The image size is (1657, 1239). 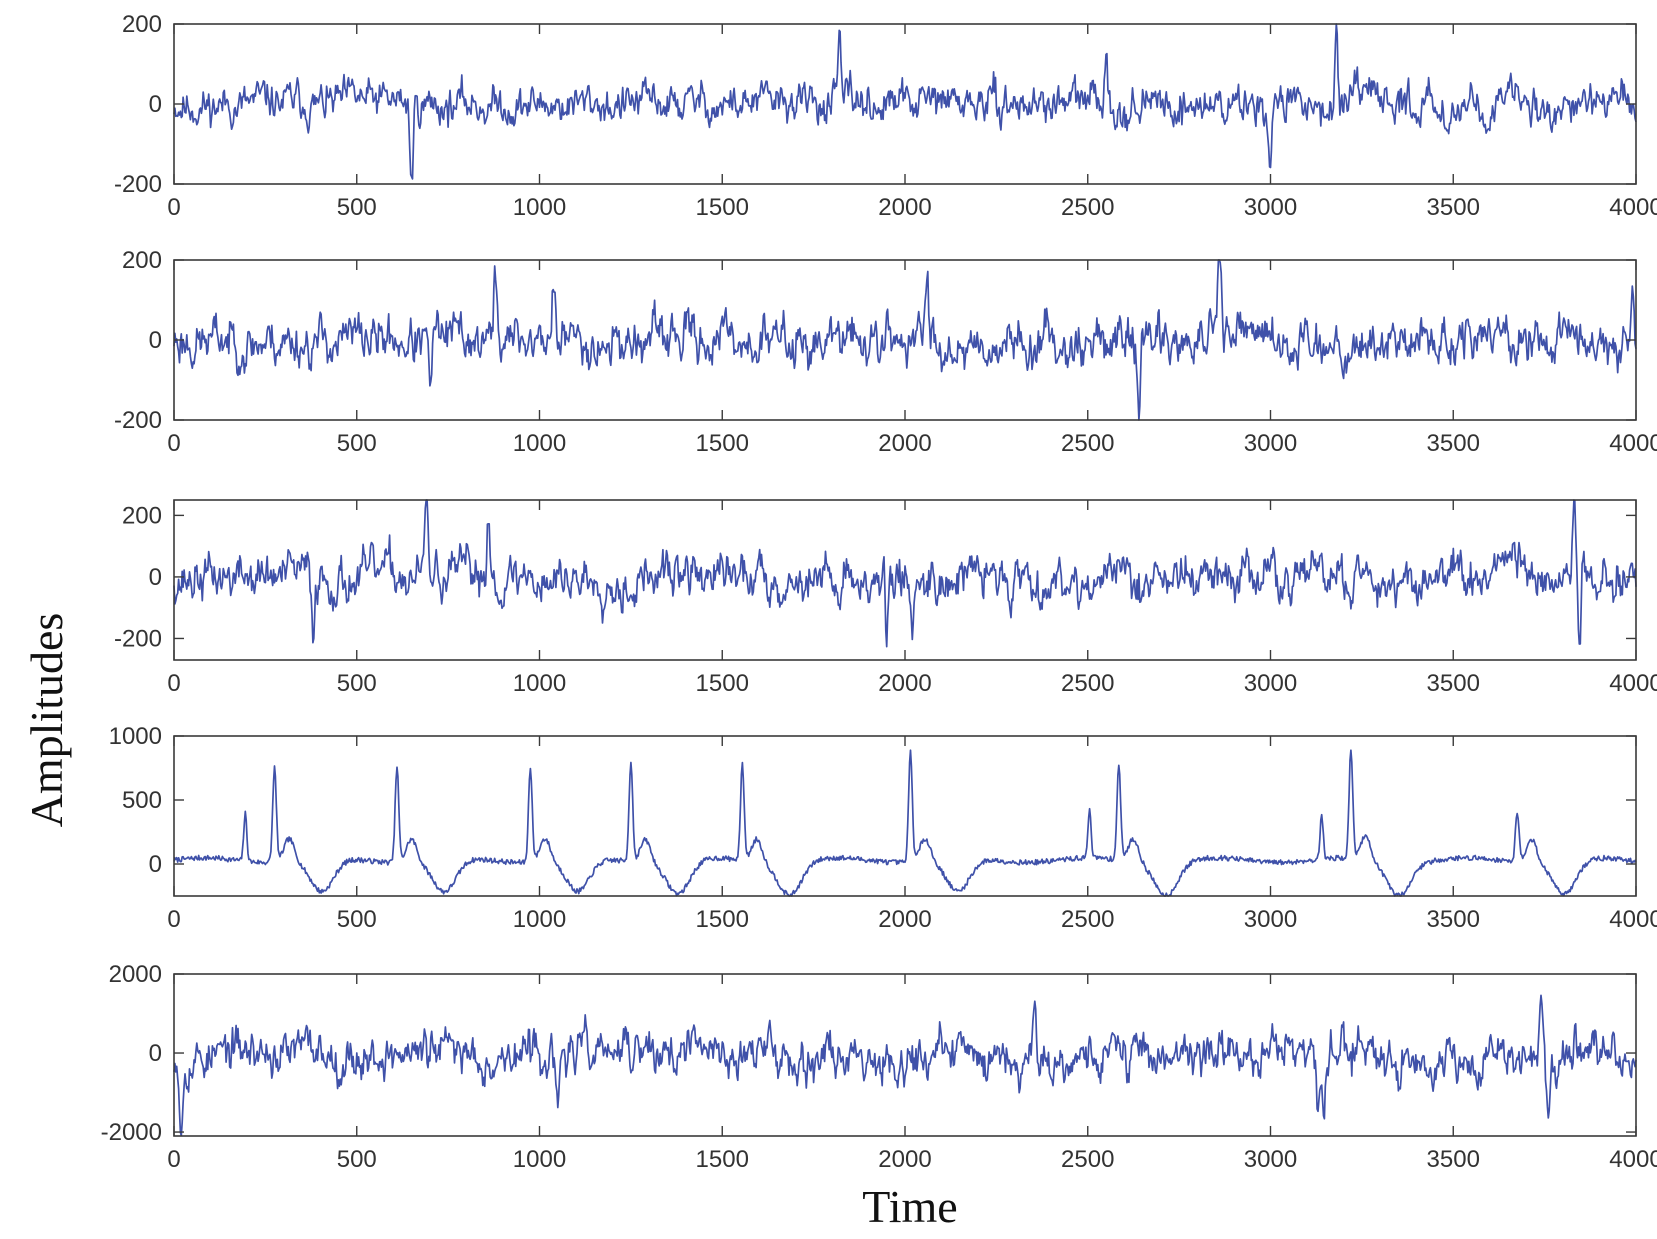 I want to click on x-axis-label: Time, so click(x=909, y=1206).